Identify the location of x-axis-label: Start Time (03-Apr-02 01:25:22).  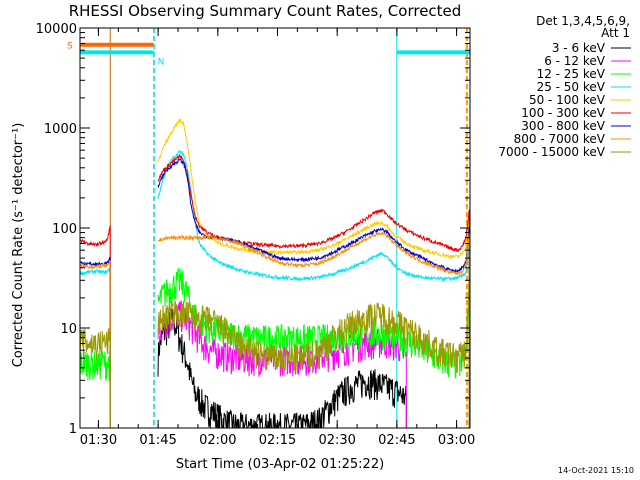
(280, 464).